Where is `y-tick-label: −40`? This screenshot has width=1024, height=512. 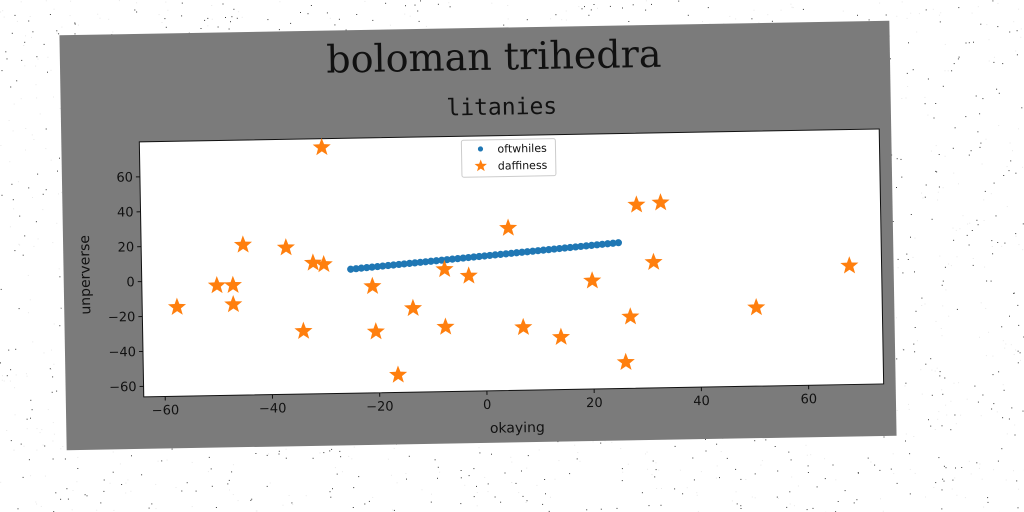
y-tick-label: −40 is located at coordinates (122, 352).